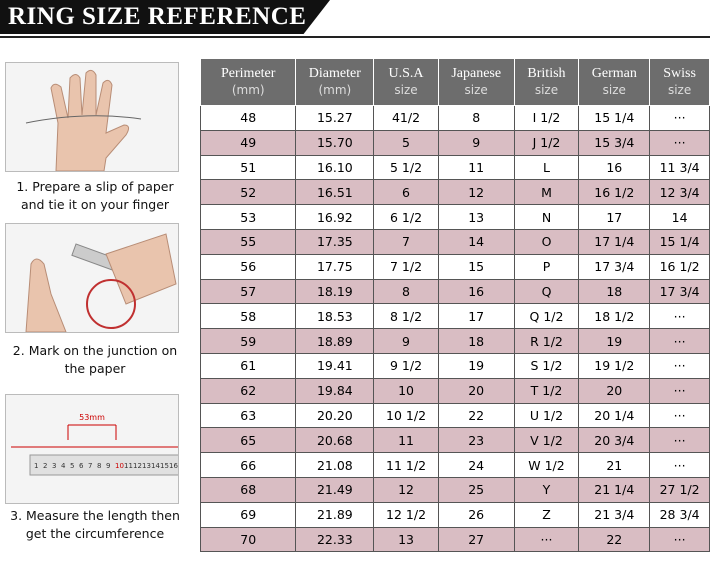 Image resolution: width=710 pixels, height=574 pixels. I want to click on table-cell: 18.53, so click(335, 316).